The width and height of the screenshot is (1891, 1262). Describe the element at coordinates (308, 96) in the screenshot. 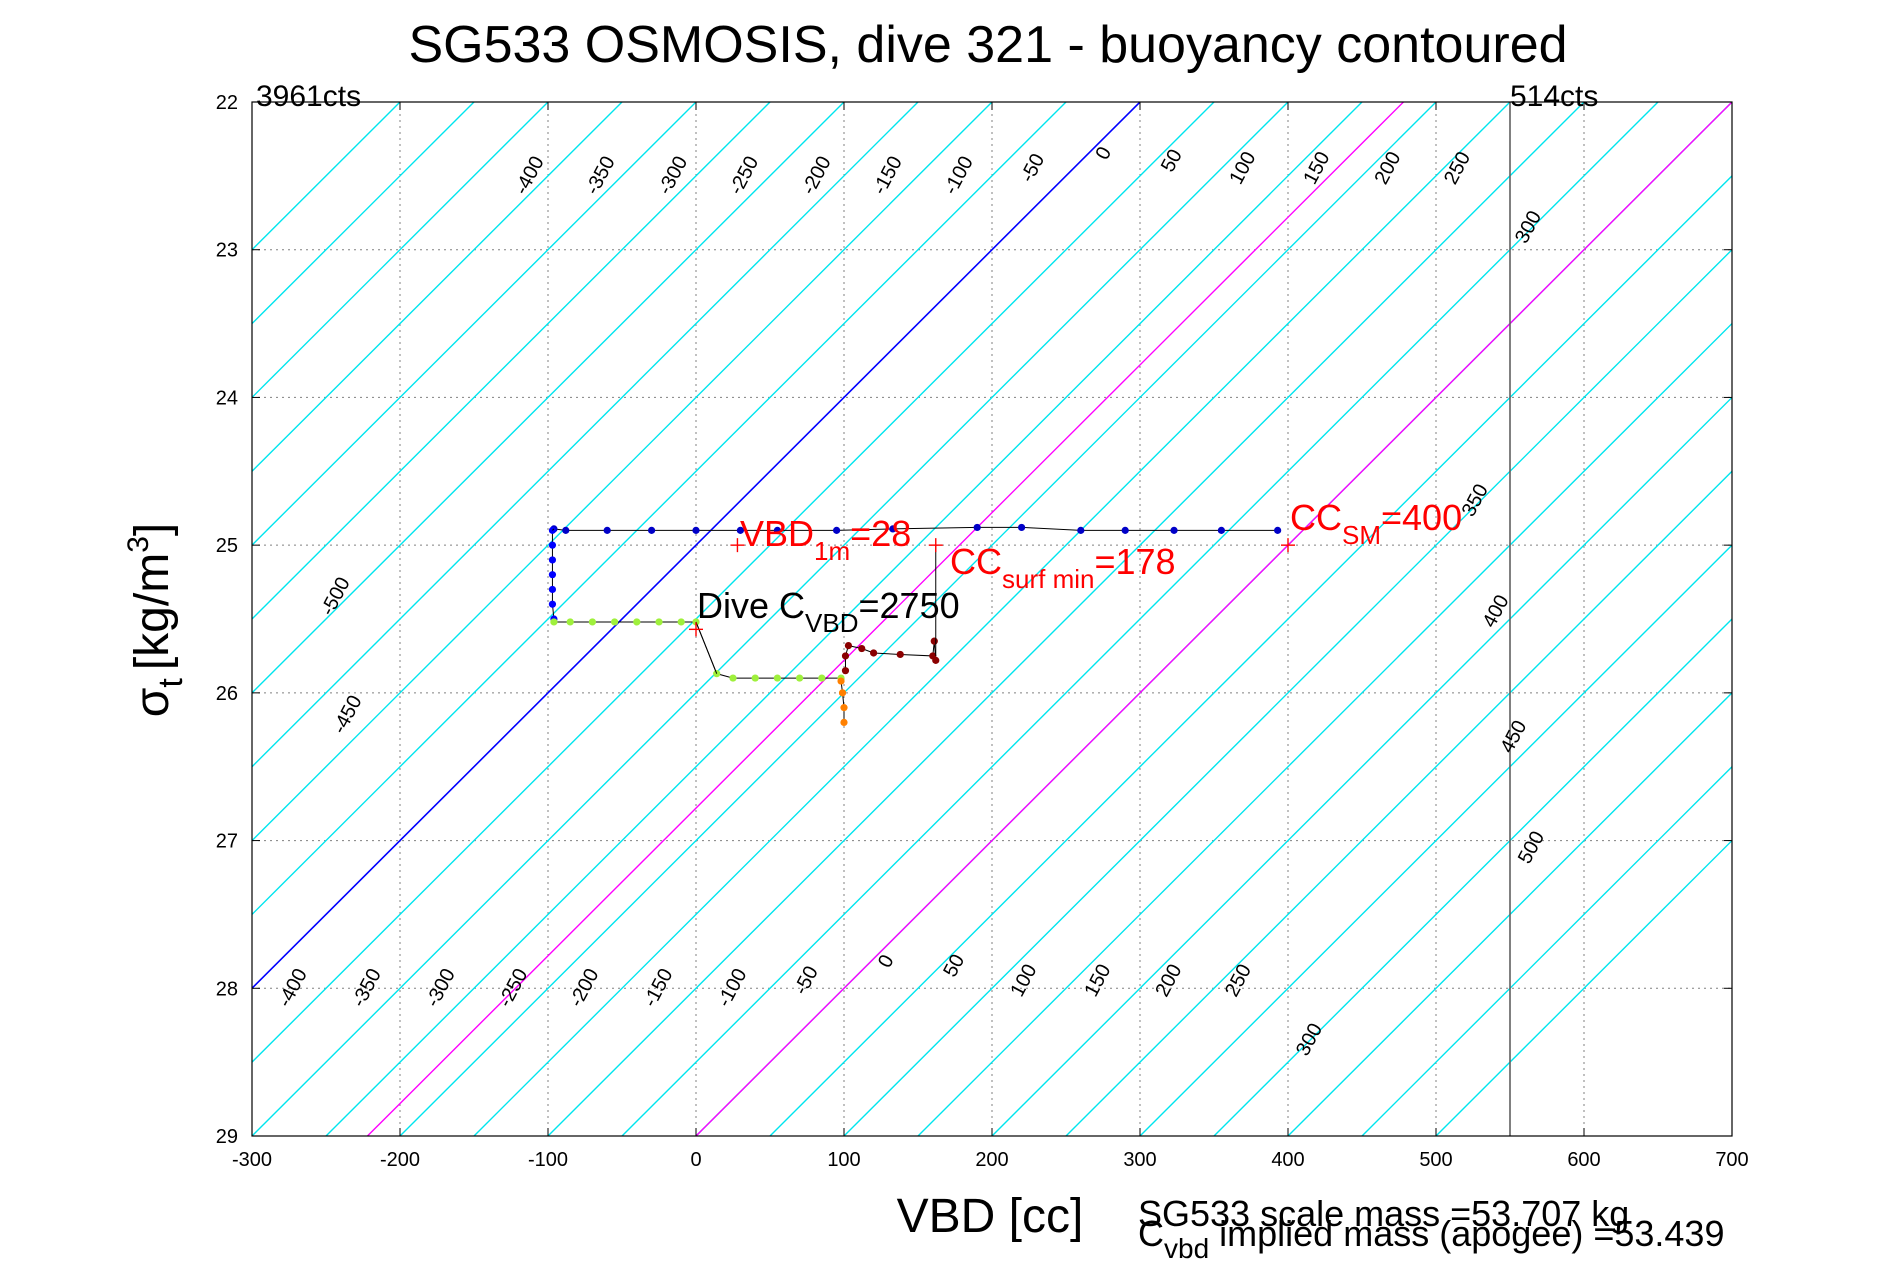

I see `corner-label-left: 3961cts` at that location.